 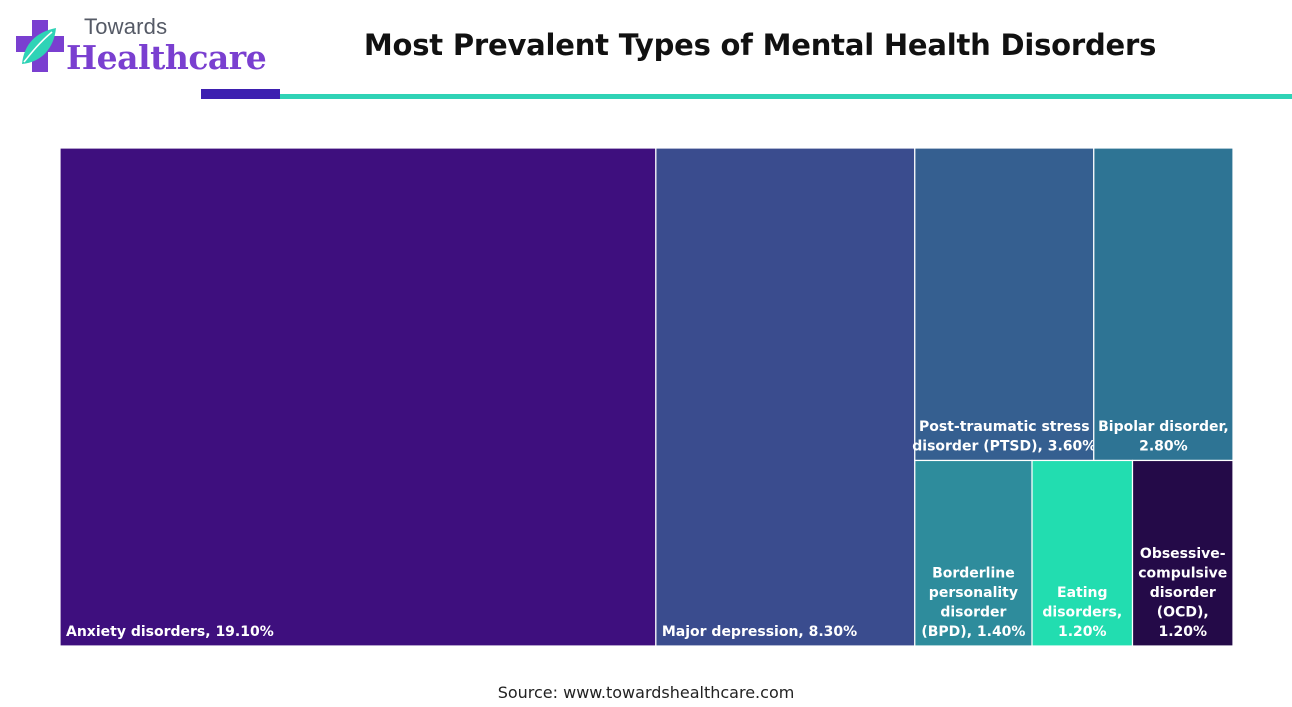 I want to click on brand-logo: Towards Healthcare, so click(x=140, y=47).